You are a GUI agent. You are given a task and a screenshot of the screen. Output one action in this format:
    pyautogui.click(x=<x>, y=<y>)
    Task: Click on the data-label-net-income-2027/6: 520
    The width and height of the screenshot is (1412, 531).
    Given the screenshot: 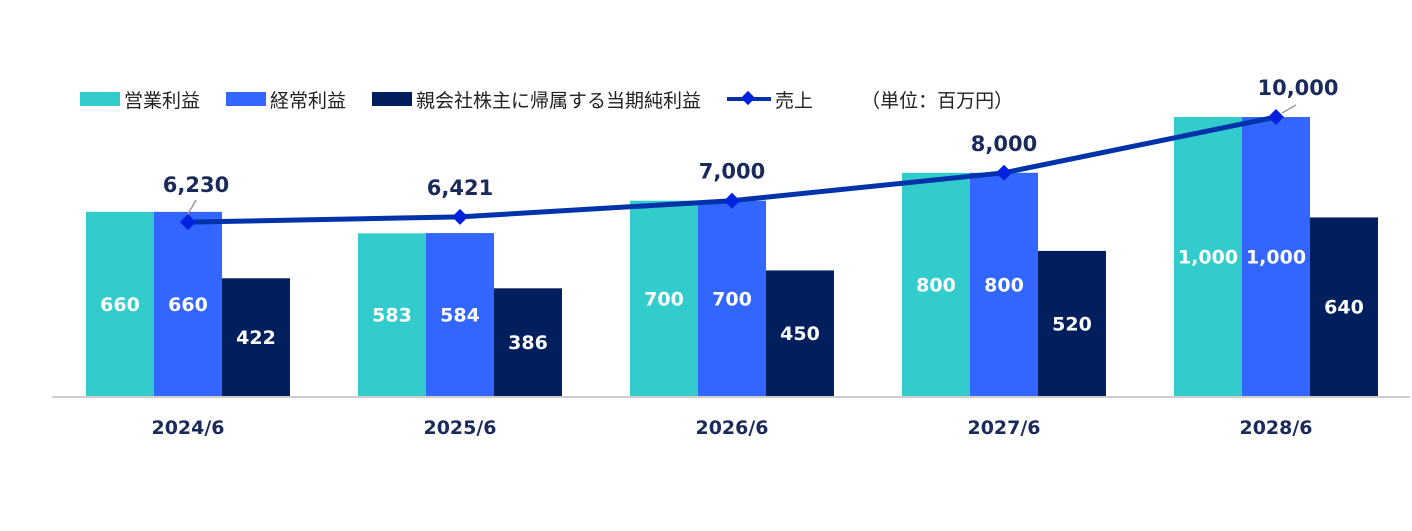 What is the action you would take?
    pyautogui.click(x=1072, y=324)
    